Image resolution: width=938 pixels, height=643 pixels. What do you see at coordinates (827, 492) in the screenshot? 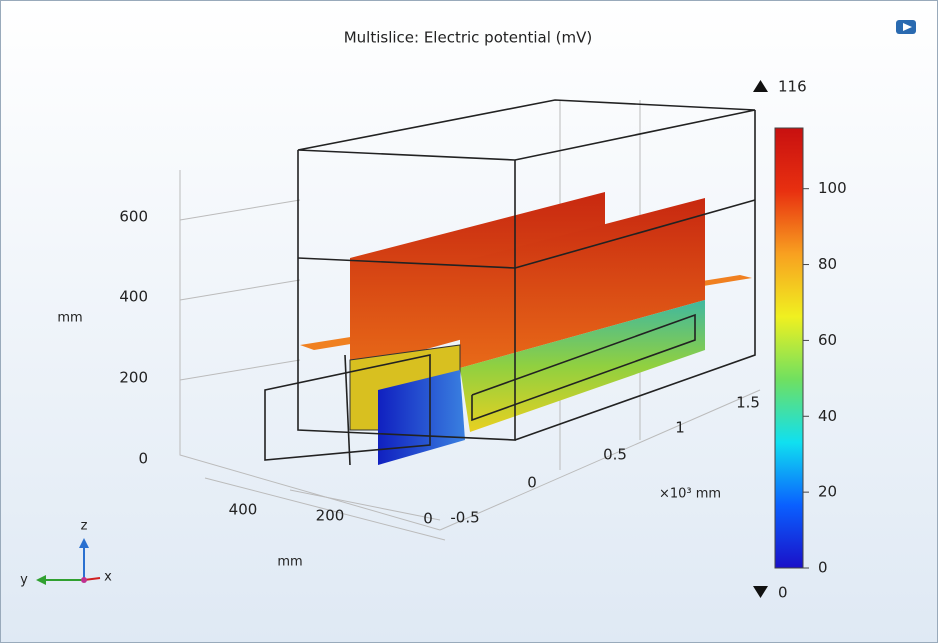
I see `colorbar-tick-label: 20` at bounding box center [827, 492].